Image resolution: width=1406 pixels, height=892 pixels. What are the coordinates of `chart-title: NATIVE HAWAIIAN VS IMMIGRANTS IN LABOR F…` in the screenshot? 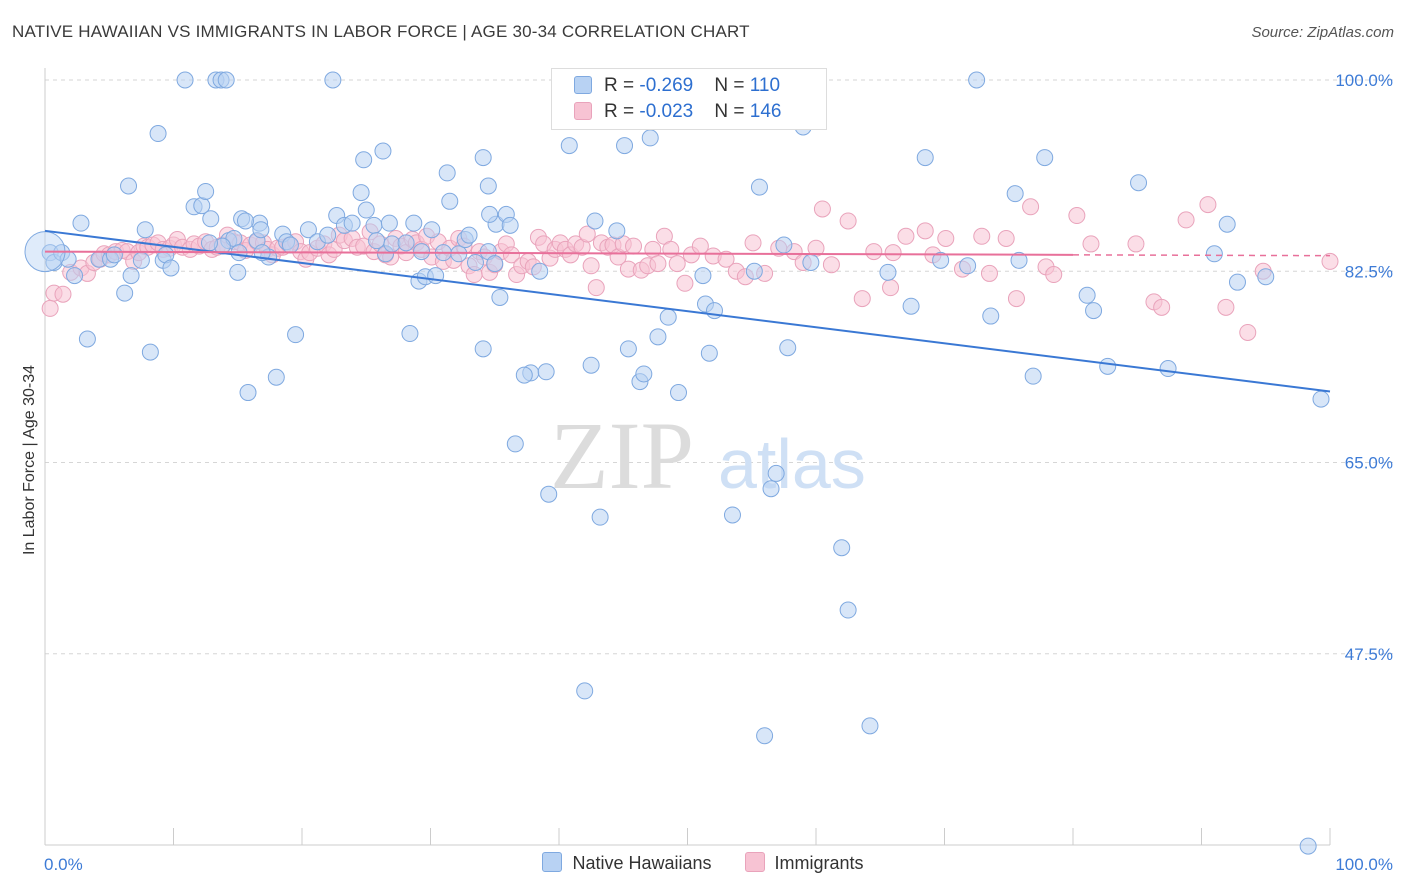 It's located at (381, 31).